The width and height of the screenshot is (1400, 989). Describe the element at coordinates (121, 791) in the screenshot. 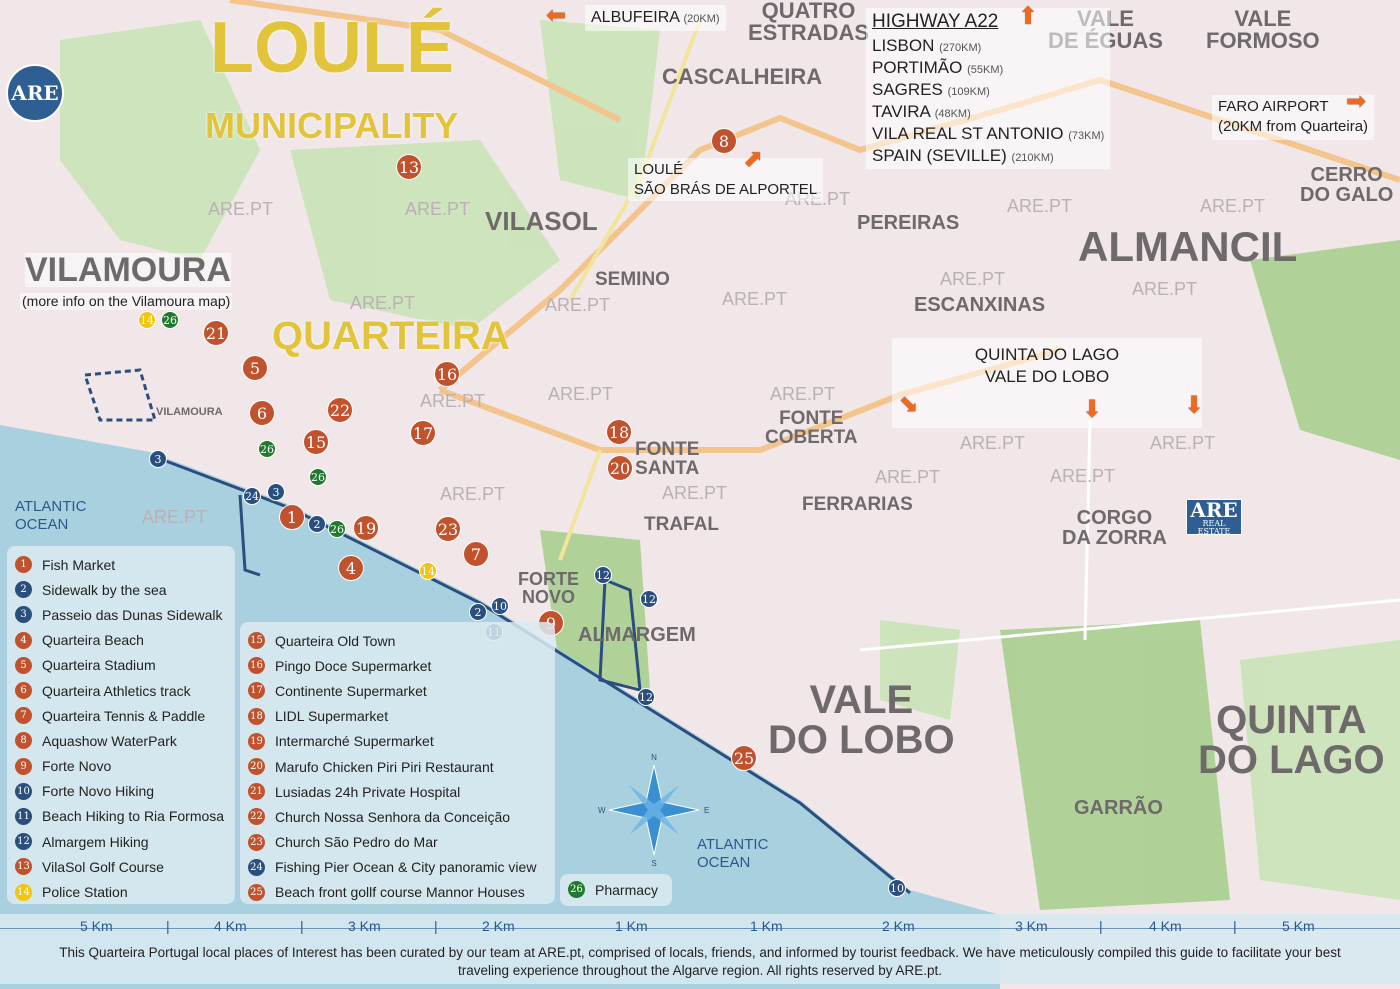

I see `legend-item: 10 Forte Novo Hiking` at that location.